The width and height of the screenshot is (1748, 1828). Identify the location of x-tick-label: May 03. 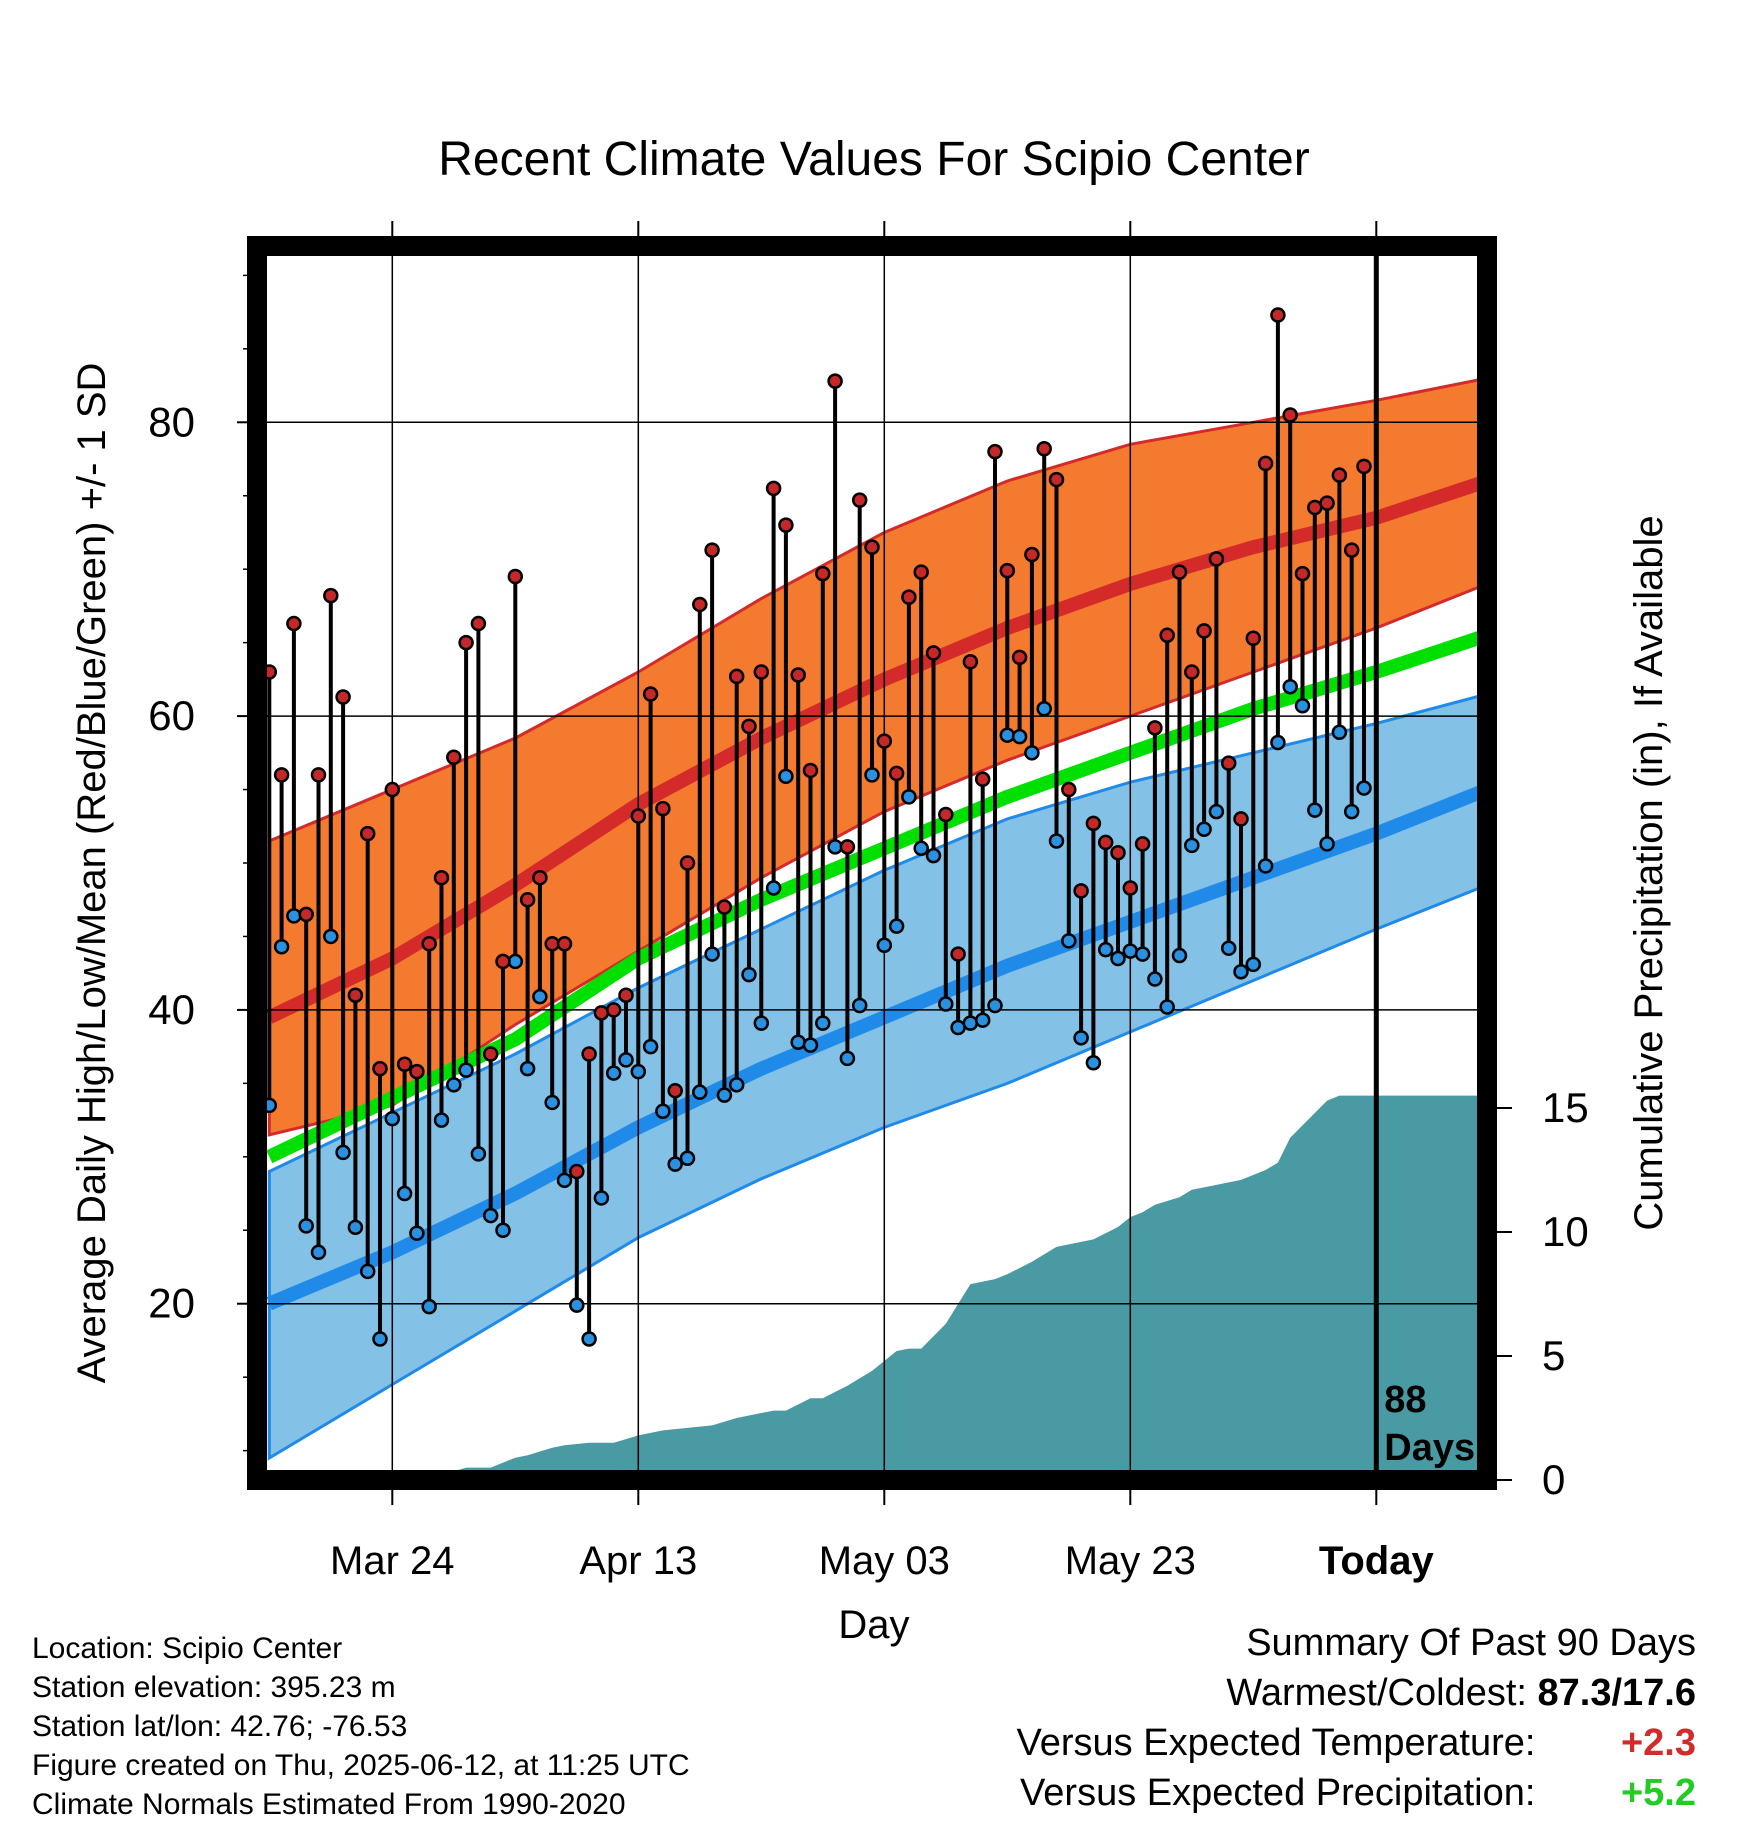
(884, 1561).